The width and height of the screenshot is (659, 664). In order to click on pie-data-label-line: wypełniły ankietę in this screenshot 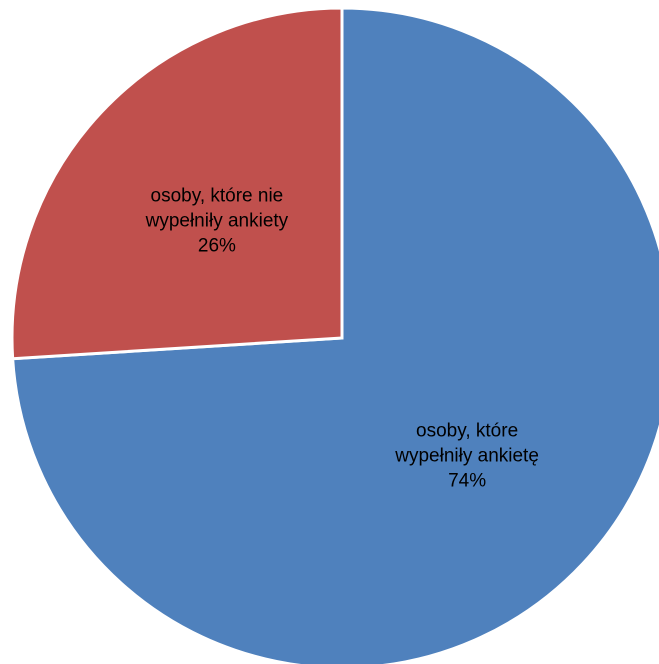, I will do `click(466, 456)`.